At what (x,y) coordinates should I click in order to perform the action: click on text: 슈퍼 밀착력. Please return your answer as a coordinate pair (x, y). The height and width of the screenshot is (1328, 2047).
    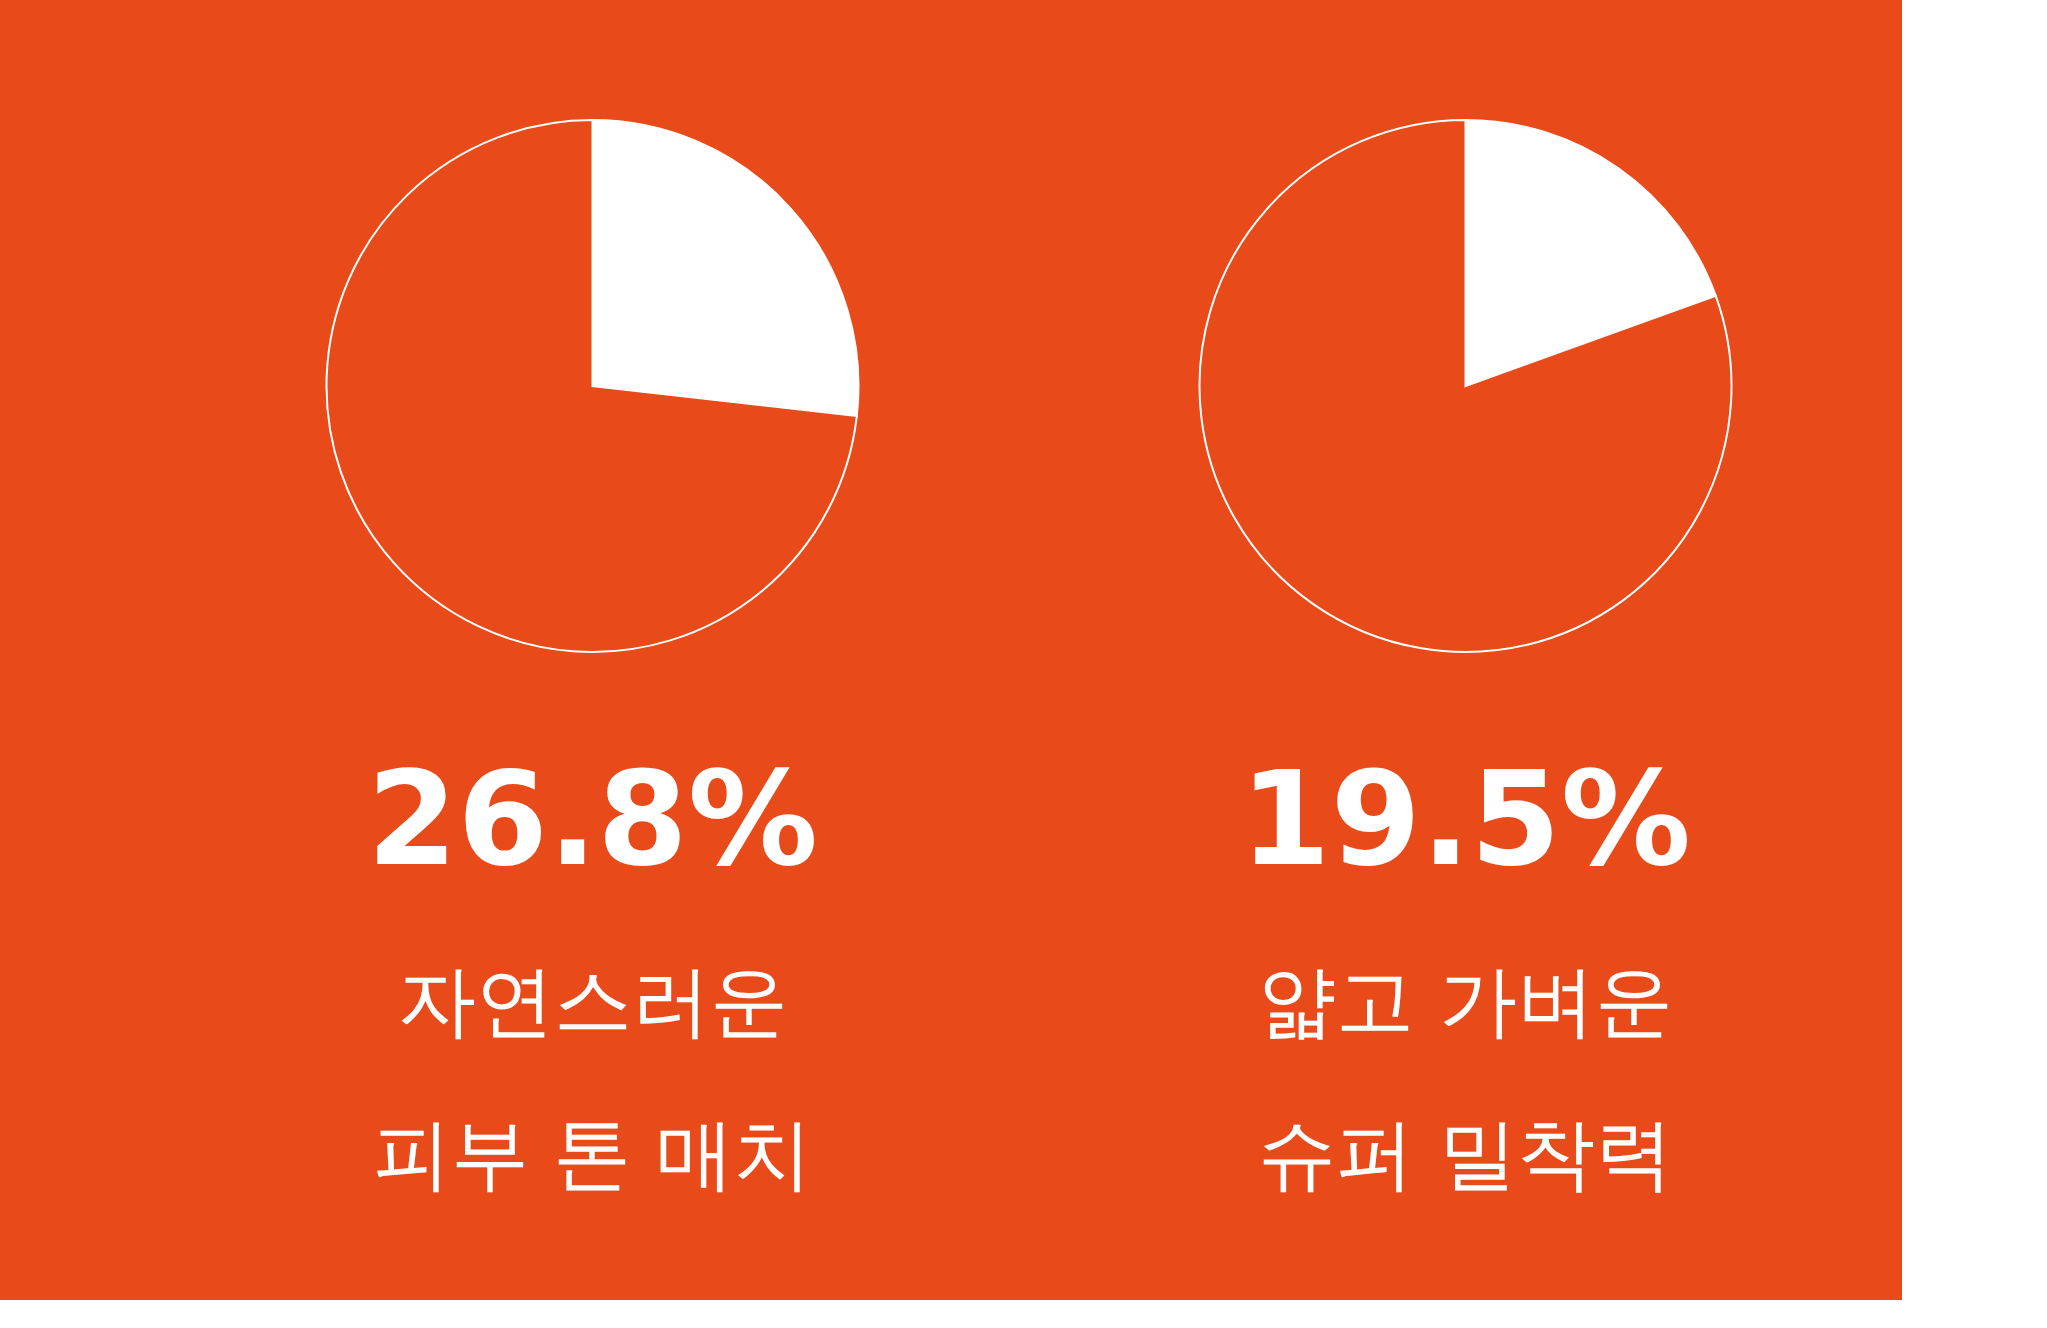
    Looking at the image, I should click on (1465, 1154).